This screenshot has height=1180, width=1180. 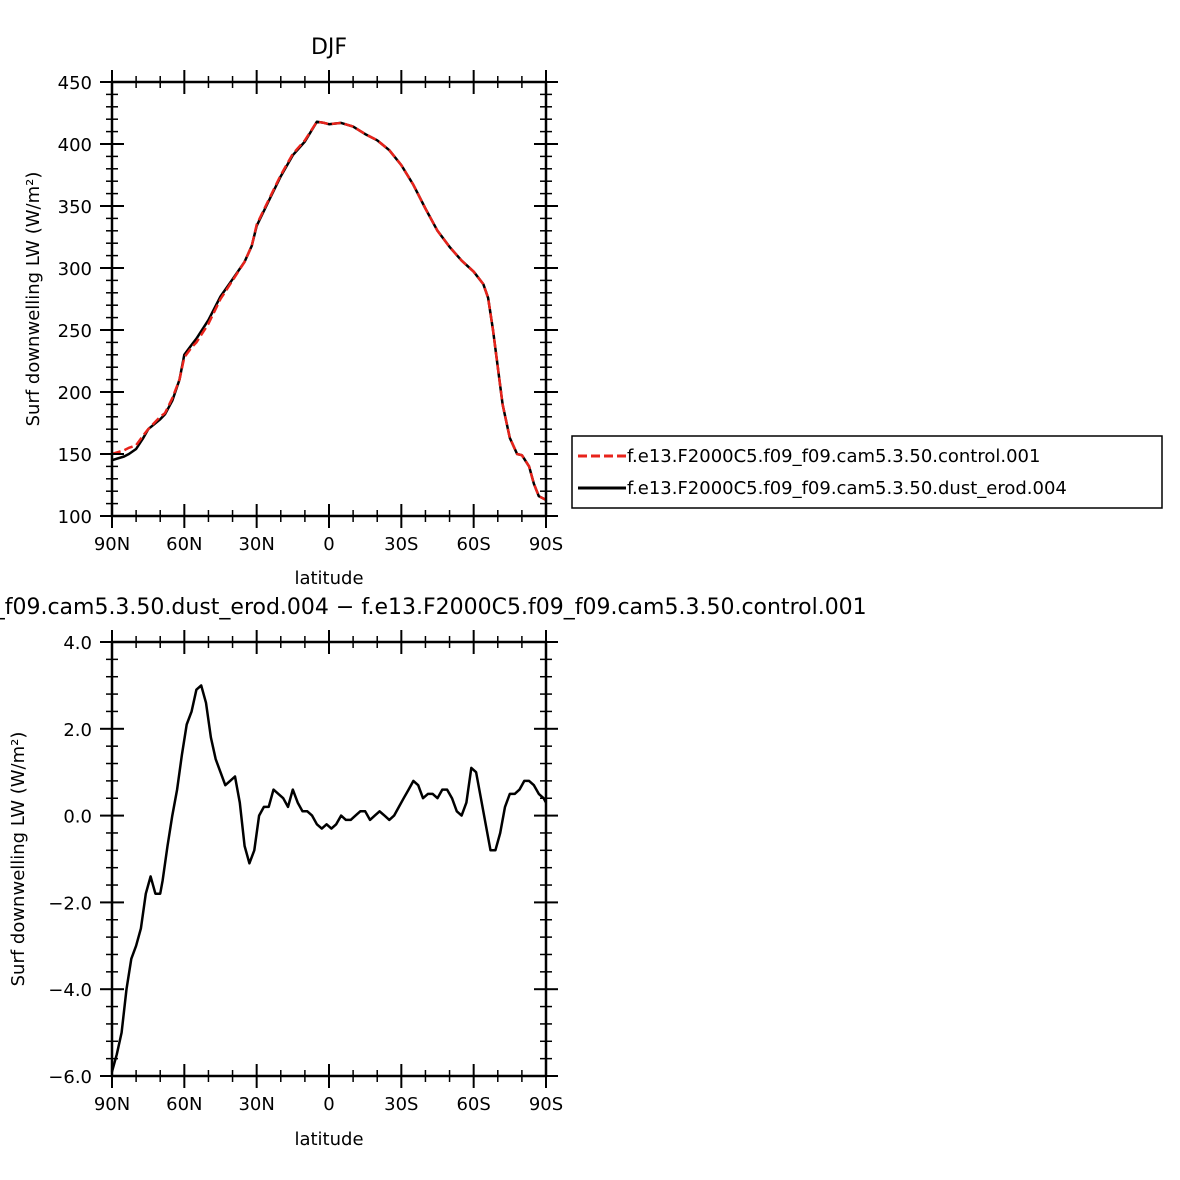 I want to click on y-tick-label: 2.0, so click(x=77, y=730).